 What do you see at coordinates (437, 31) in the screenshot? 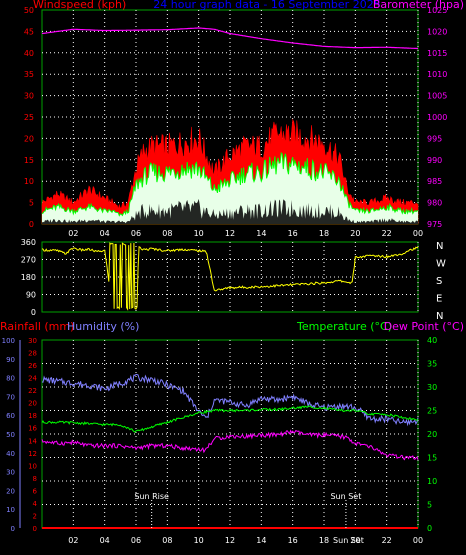
I see `barometer-tick-label: 1020` at bounding box center [437, 31].